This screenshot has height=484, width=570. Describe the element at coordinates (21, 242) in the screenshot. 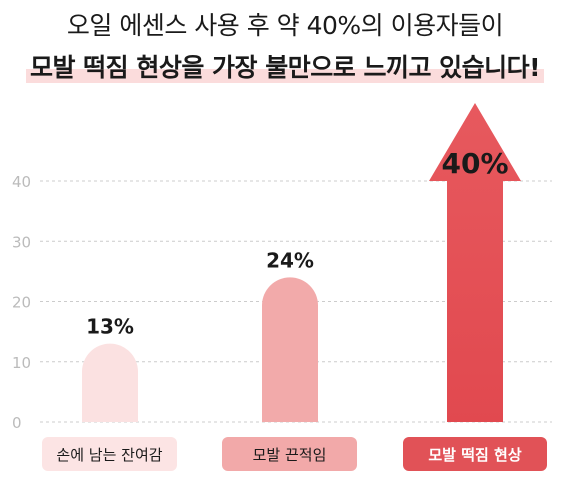

I see `y-tick-label: 30` at that location.